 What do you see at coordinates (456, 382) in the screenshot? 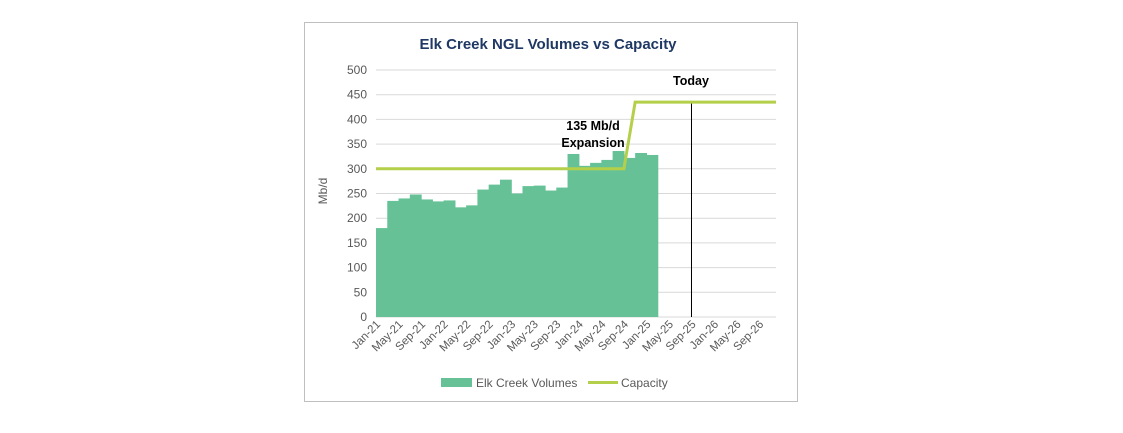
I see `legend-swatch-volumes` at bounding box center [456, 382].